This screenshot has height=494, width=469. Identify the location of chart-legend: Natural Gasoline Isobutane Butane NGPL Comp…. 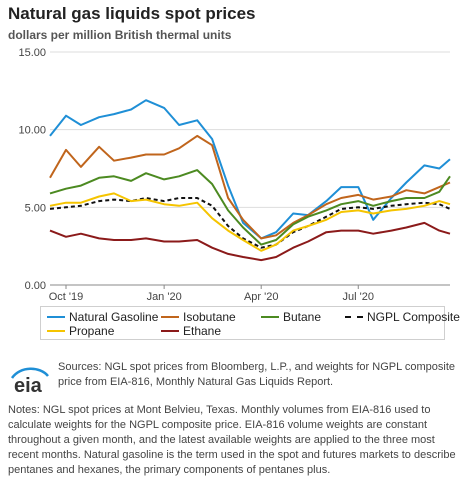
(250, 323).